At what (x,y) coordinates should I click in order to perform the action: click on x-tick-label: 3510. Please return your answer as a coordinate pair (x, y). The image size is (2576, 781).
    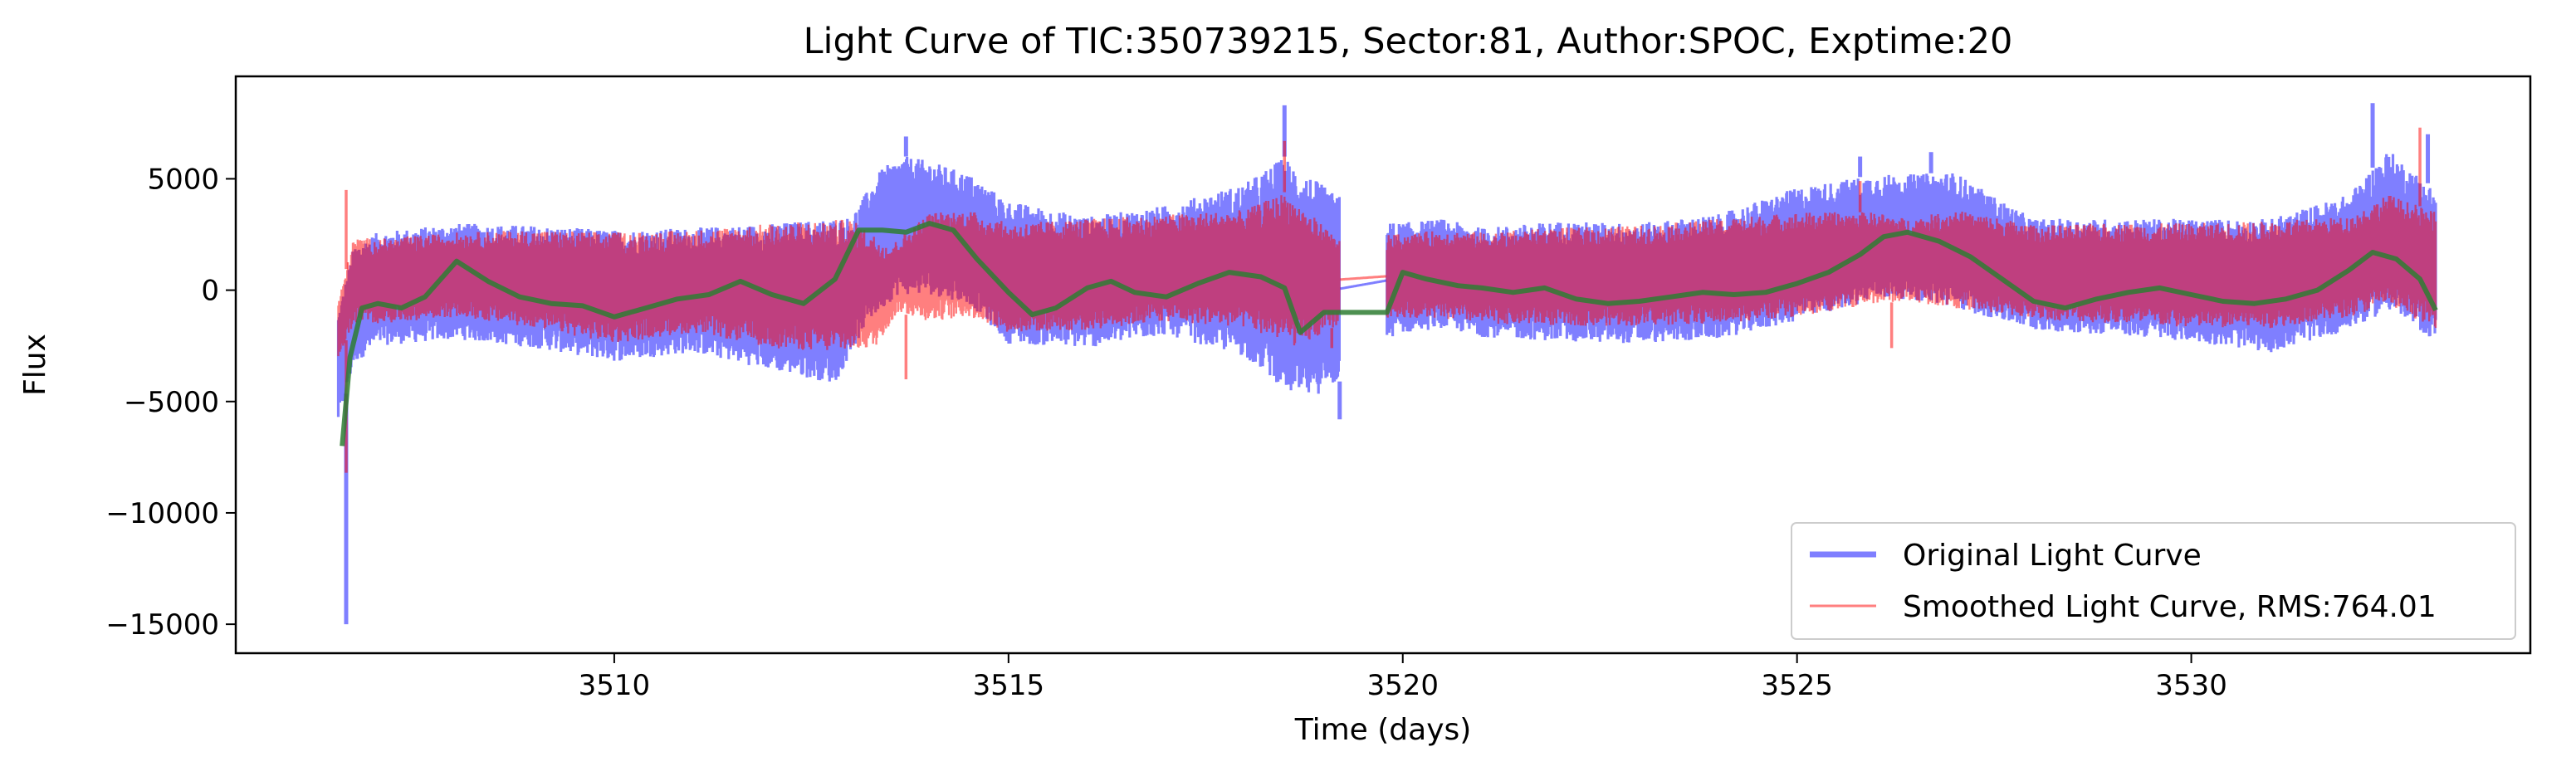
    Looking at the image, I should click on (615, 685).